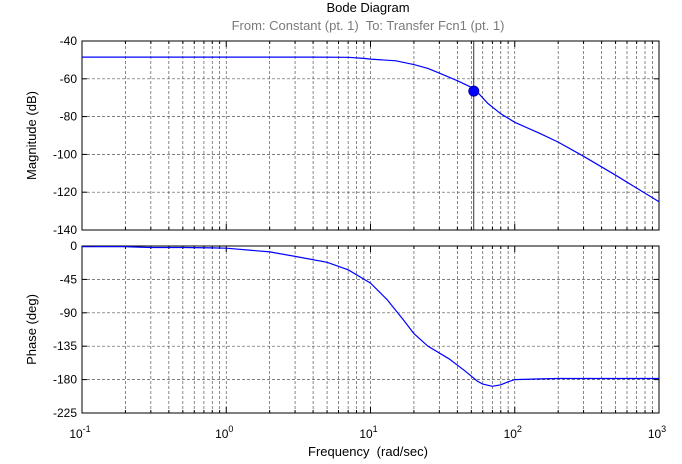 The width and height of the screenshot is (682, 464). I want to click on y-tick-label: -60, so click(69, 79).